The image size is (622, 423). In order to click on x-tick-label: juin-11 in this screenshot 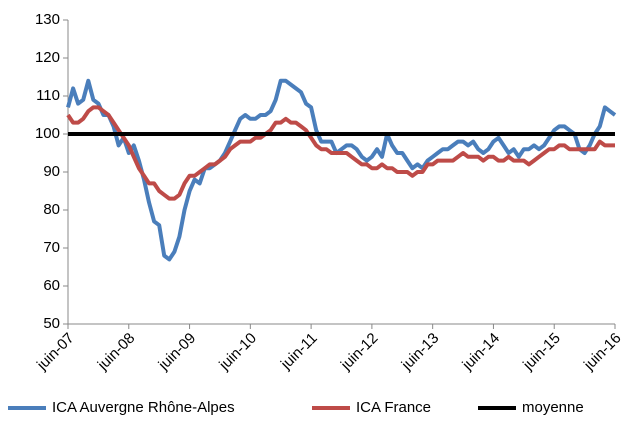, I will do `click(299, 352)`.